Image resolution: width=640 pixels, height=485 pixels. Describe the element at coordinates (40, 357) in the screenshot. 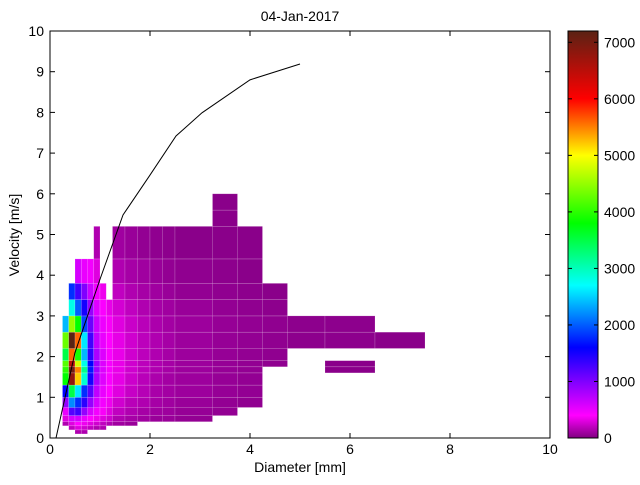

I see `y-tick-label: 2` at that location.